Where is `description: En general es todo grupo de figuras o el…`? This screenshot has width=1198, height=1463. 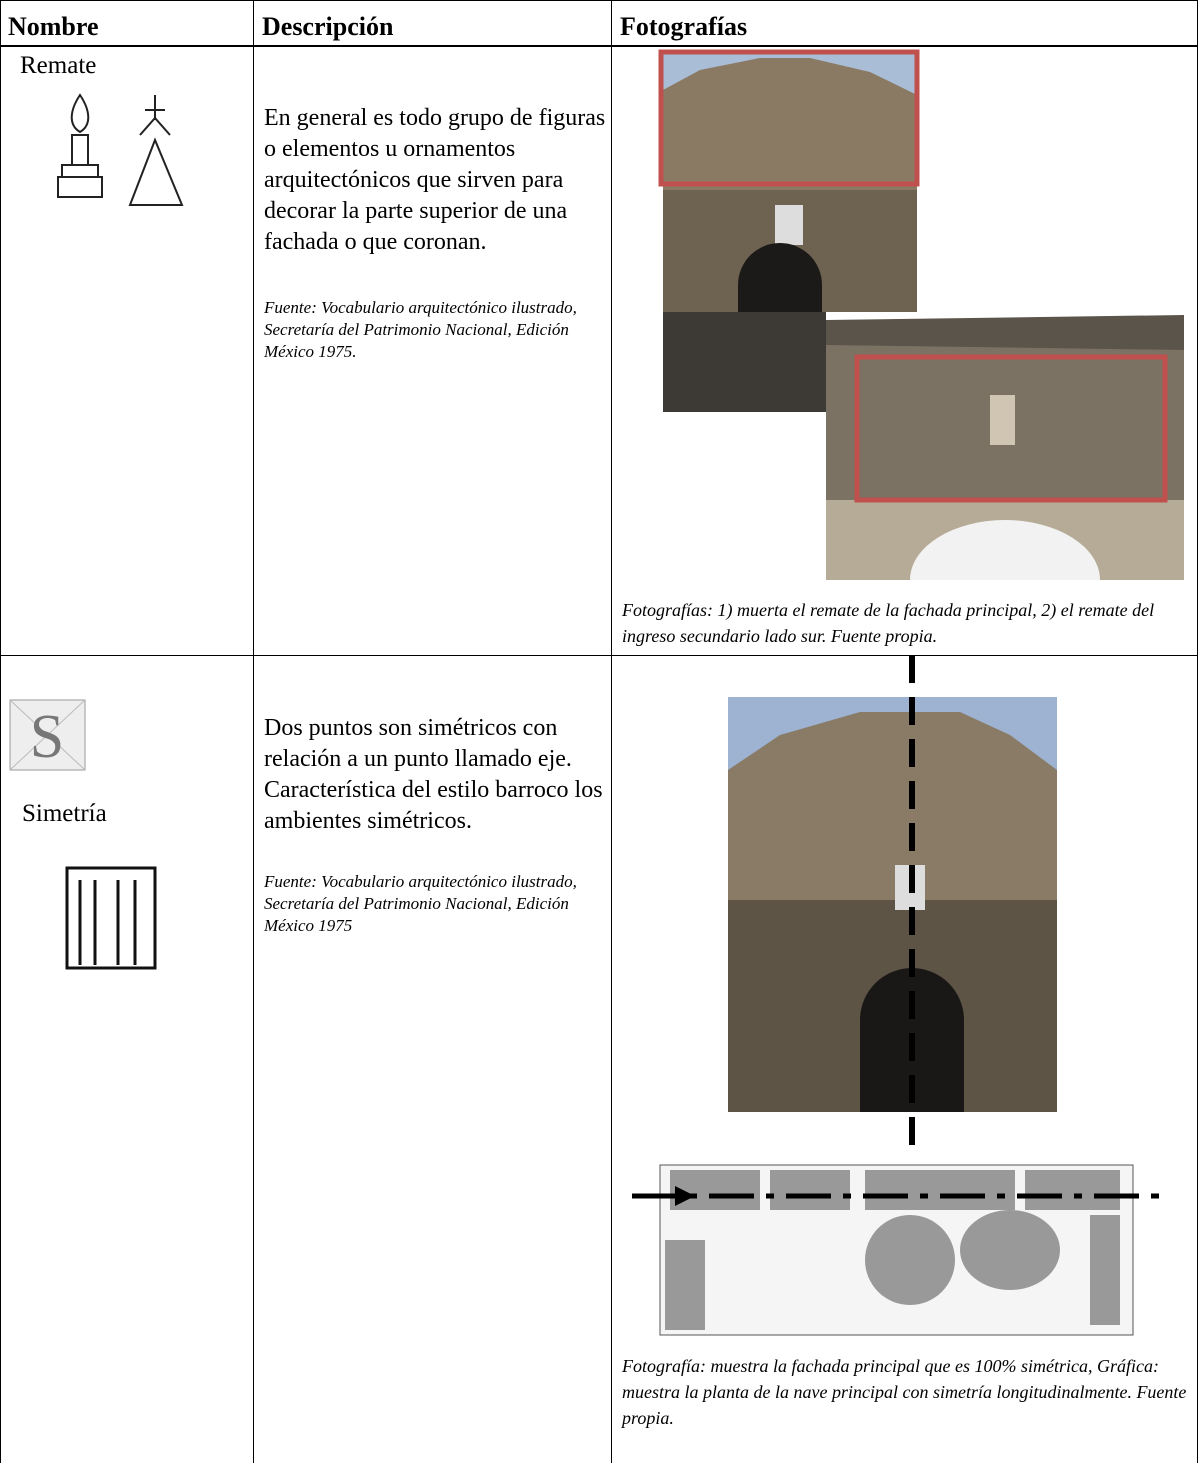
description: En general es todo grupo de figuras o el… is located at coordinates (435, 180).